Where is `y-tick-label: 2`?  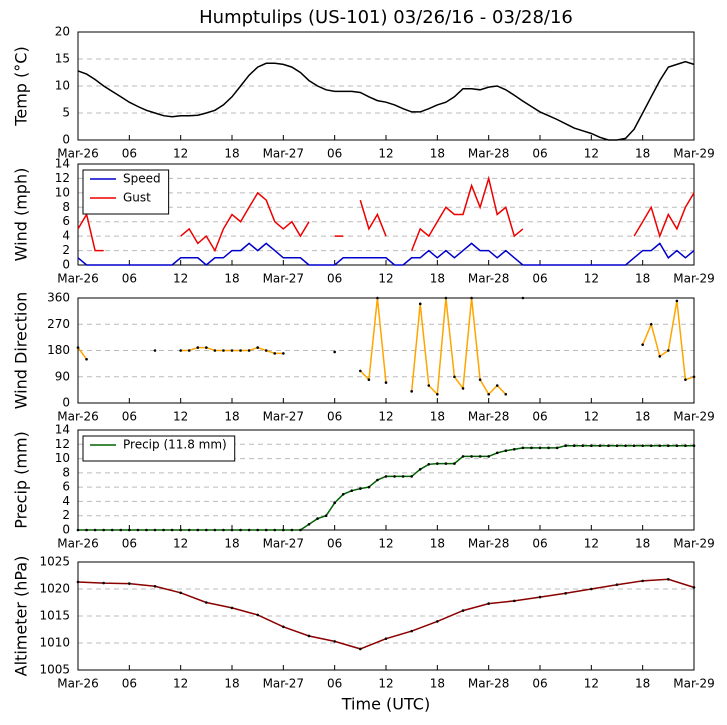 y-tick-label: 2 is located at coordinates (66, 515).